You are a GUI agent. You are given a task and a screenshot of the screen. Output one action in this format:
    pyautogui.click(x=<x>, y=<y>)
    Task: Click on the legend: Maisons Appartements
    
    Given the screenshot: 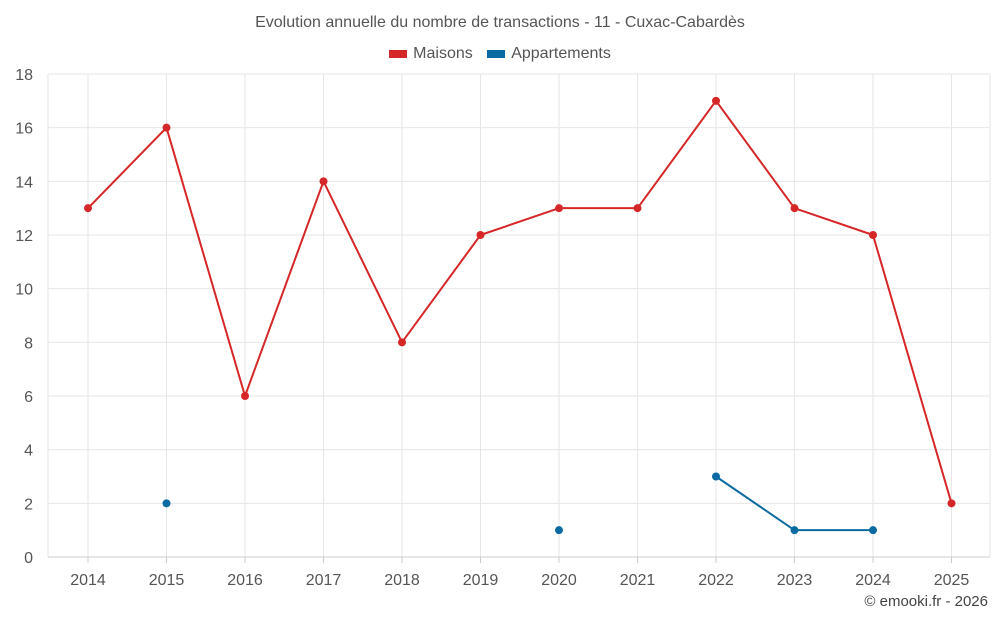 What is the action you would take?
    pyautogui.click(x=500, y=54)
    